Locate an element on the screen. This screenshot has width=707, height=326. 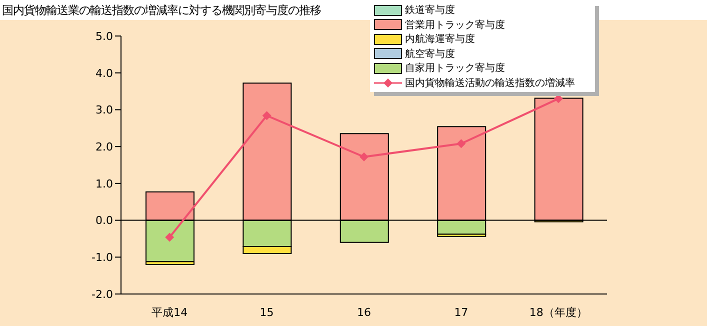
y-tick-label: 2.0 is located at coordinates (104, 147).